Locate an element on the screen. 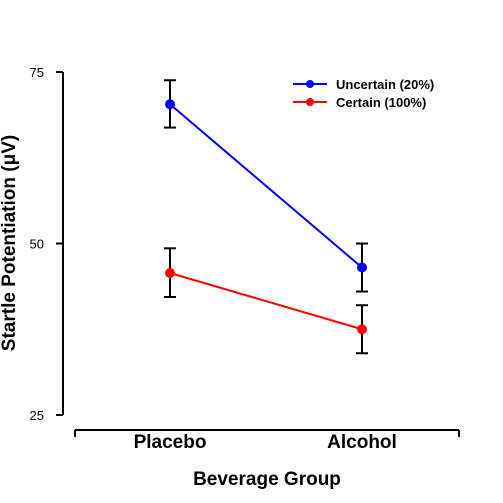 This screenshot has width=503, height=503. x-axis: Placebo Alcohol is located at coordinates (267, 441).